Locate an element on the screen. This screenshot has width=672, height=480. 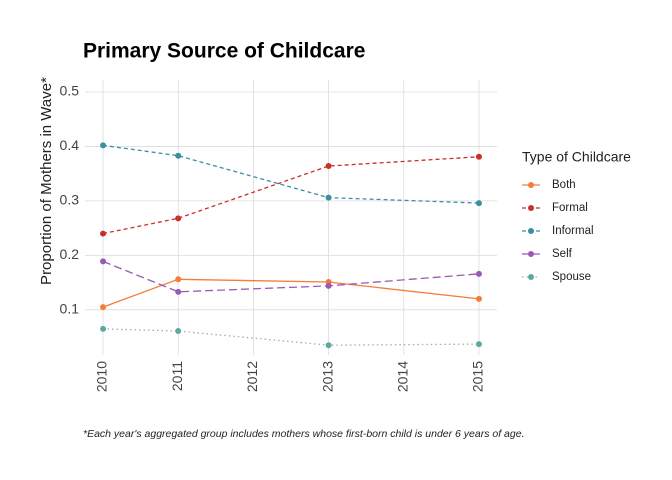
legend-title: Type of Childcare is located at coordinates (576, 157).